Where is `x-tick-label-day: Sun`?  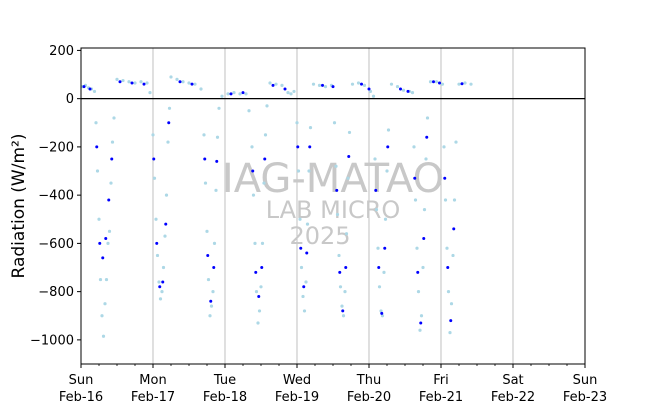 x-tick-label-day: Sun is located at coordinates (585, 380).